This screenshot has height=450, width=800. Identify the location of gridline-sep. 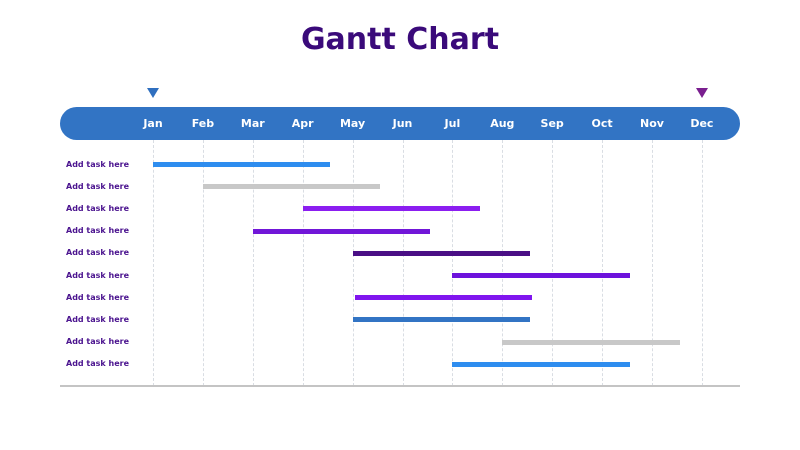
(552, 263).